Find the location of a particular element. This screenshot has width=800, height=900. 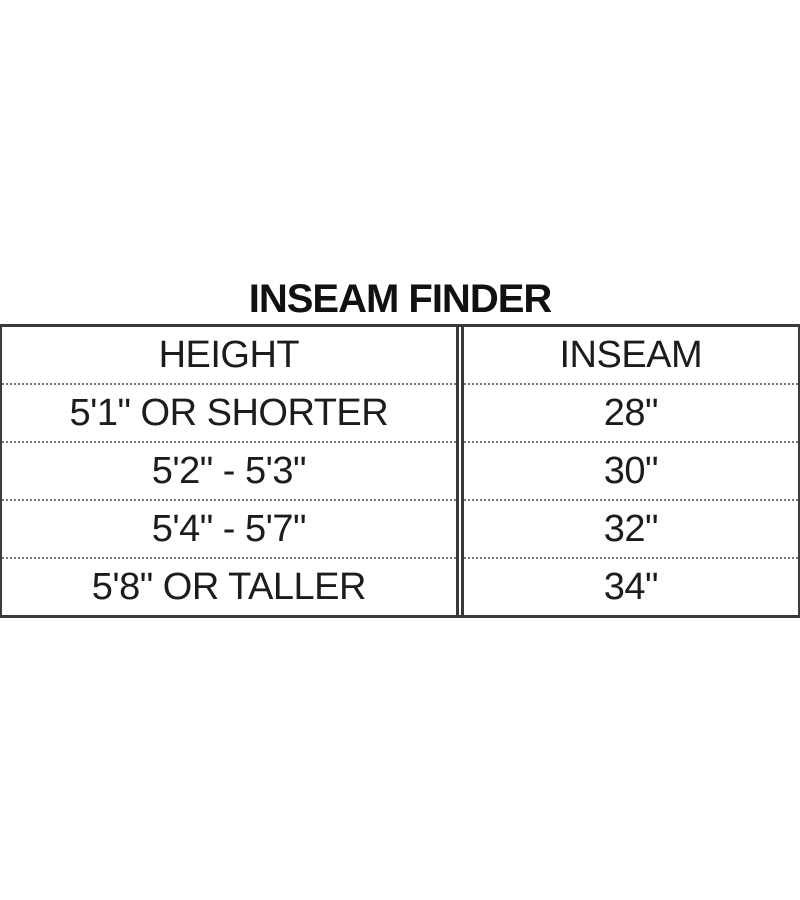

table-row: 5'1" OR SHORTER 28" is located at coordinates (400, 412).